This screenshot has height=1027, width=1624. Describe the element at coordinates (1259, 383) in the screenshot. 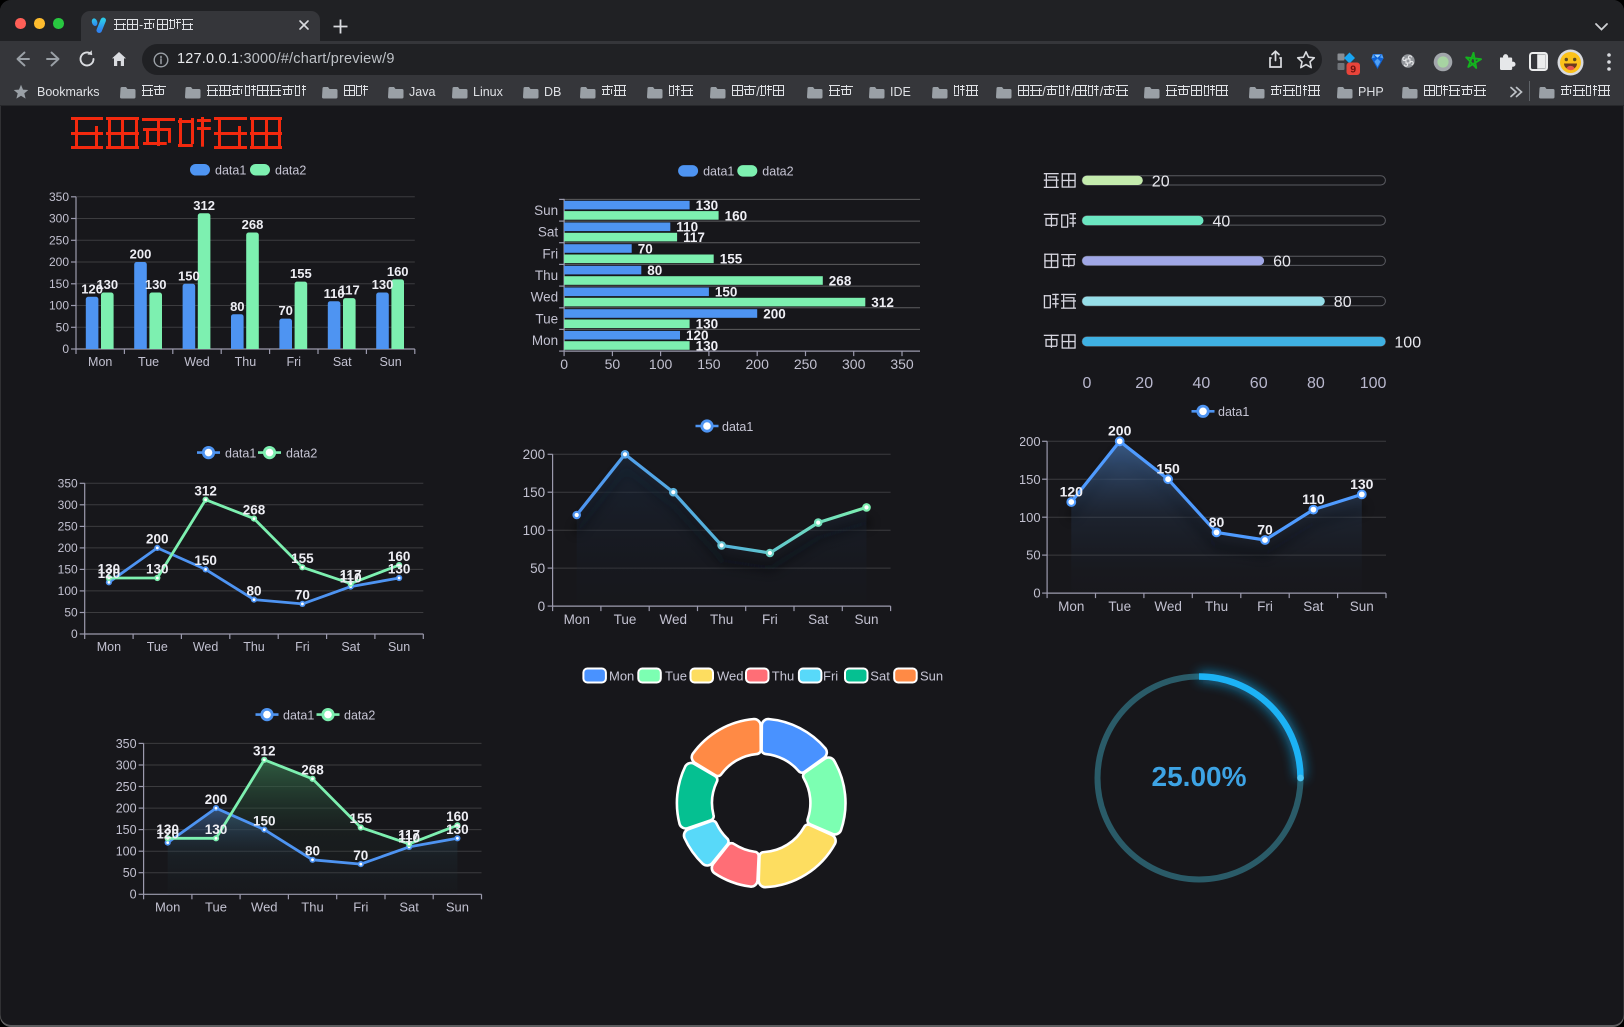

I see `svg-text: 60` at that location.